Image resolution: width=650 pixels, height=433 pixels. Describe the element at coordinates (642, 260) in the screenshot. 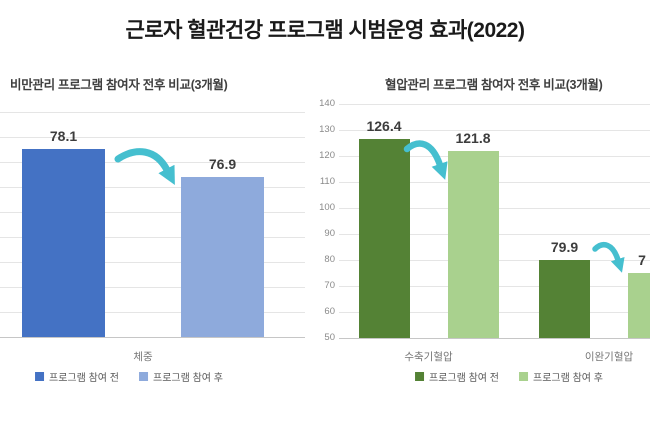

I see `value-label: 7` at that location.